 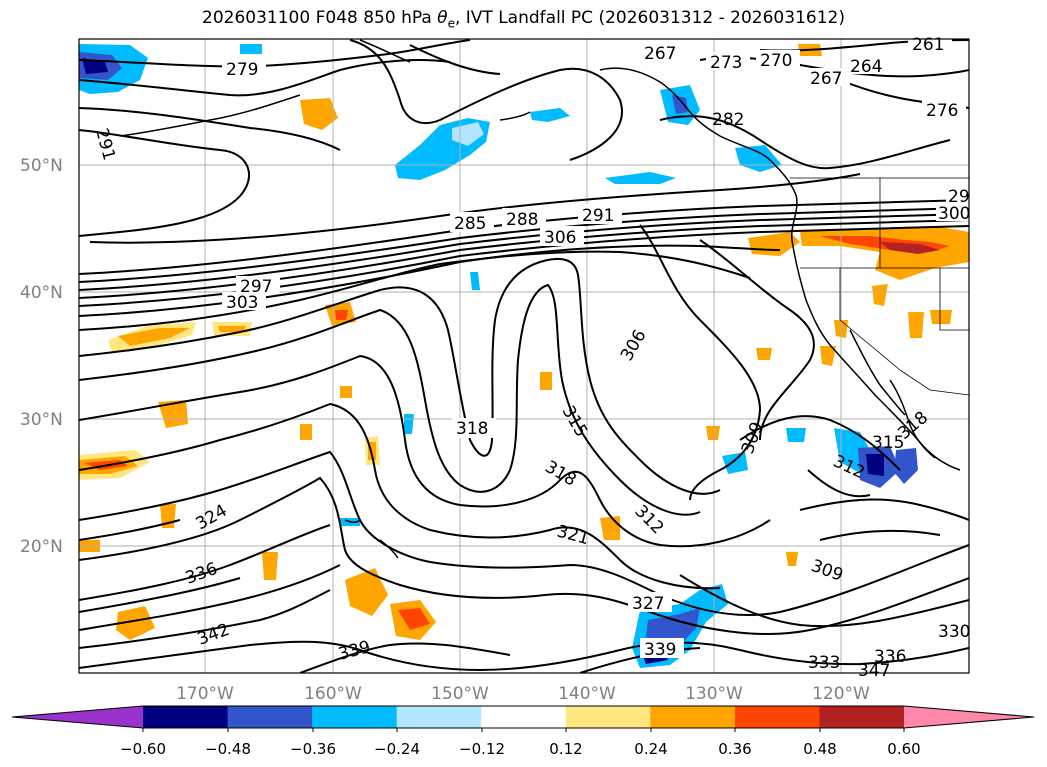 What do you see at coordinates (205, 694) in the screenshot?
I see `lon-label: 170°W` at bounding box center [205, 694].